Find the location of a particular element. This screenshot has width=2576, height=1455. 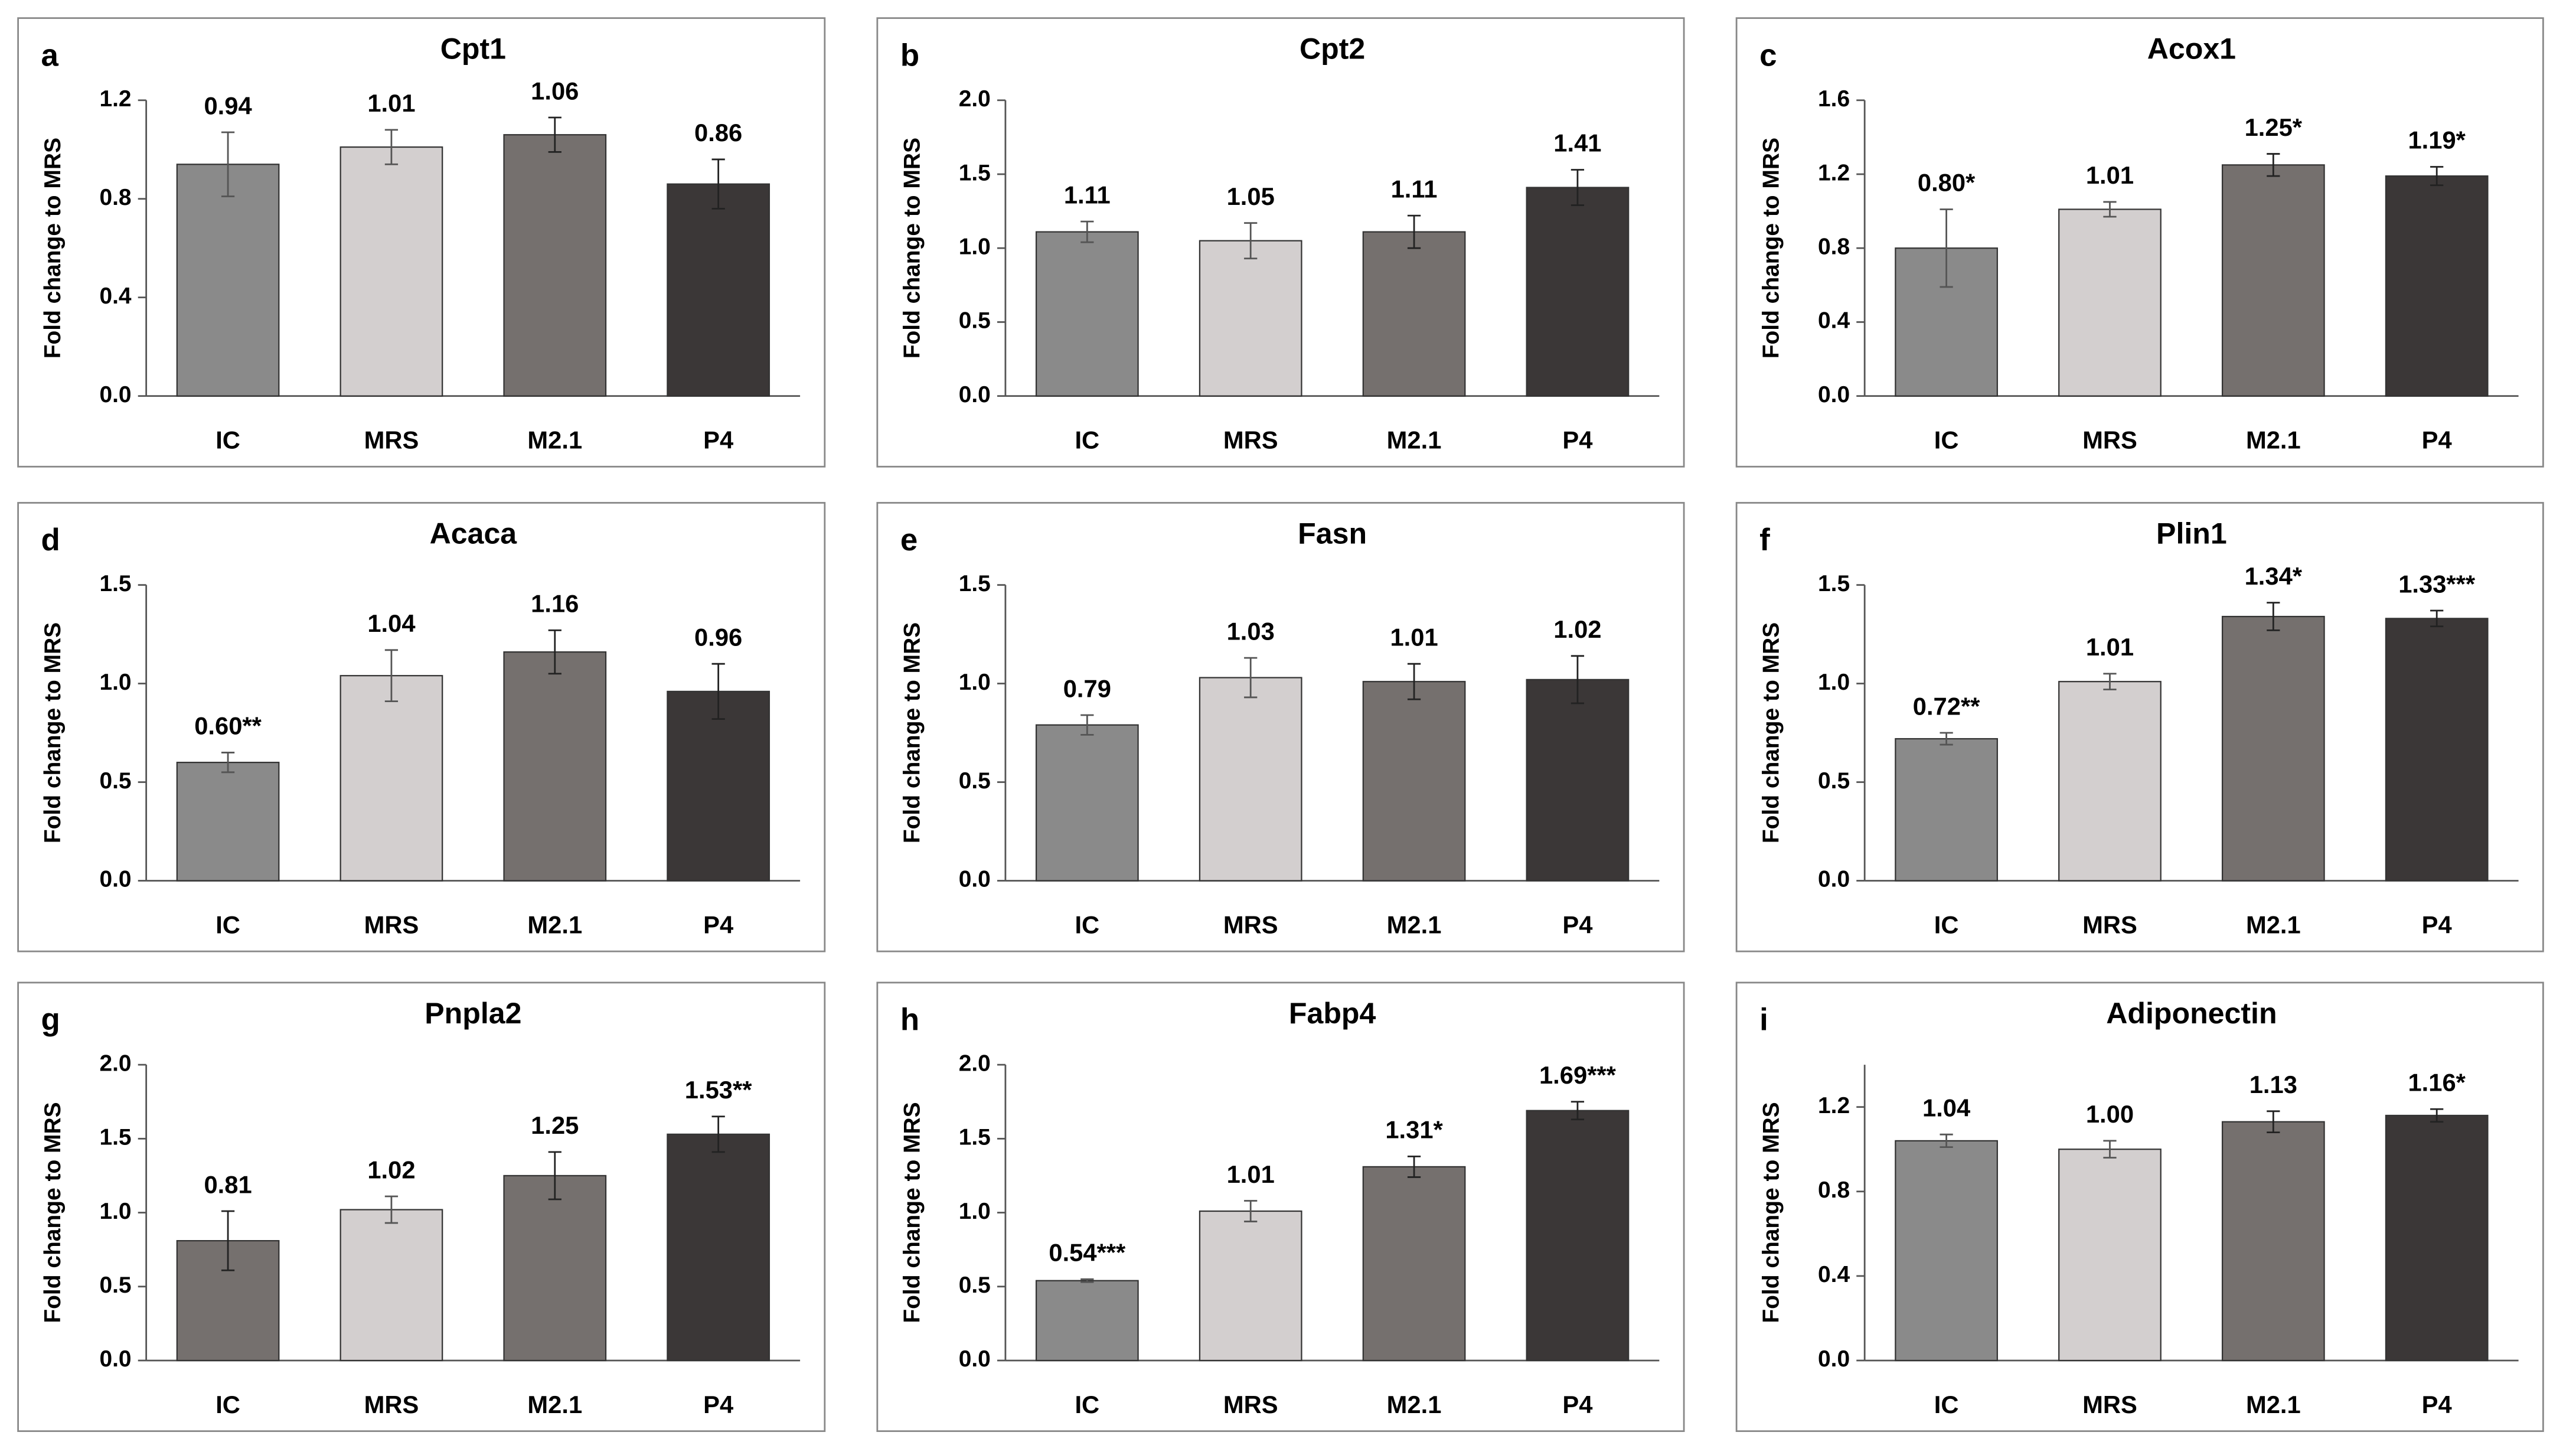

y-tick-label: 1.2 is located at coordinates (115, 99).